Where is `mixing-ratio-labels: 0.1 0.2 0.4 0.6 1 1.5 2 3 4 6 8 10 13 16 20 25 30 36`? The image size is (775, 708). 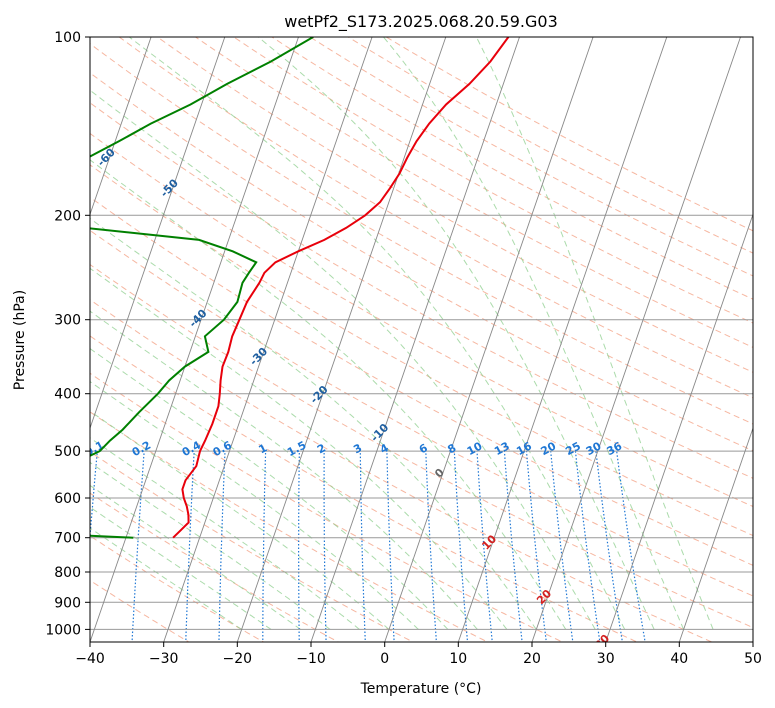
mixing-ratio-labels: 0.1 0.2 0.4 0.6 1 1.5 2 3 4 6 8 10 13 16 20 25 30 36 is located at coordinates (357, 448).